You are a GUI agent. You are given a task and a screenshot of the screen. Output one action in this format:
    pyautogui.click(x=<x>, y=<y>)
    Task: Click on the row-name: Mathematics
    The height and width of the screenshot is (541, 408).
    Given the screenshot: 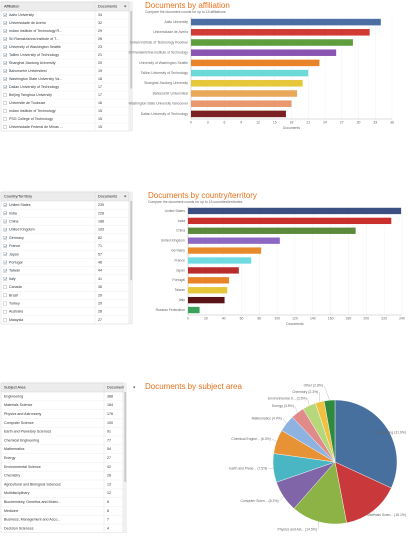 What is the action you would take?
    pyautogui.click(x=14, y=449)
    